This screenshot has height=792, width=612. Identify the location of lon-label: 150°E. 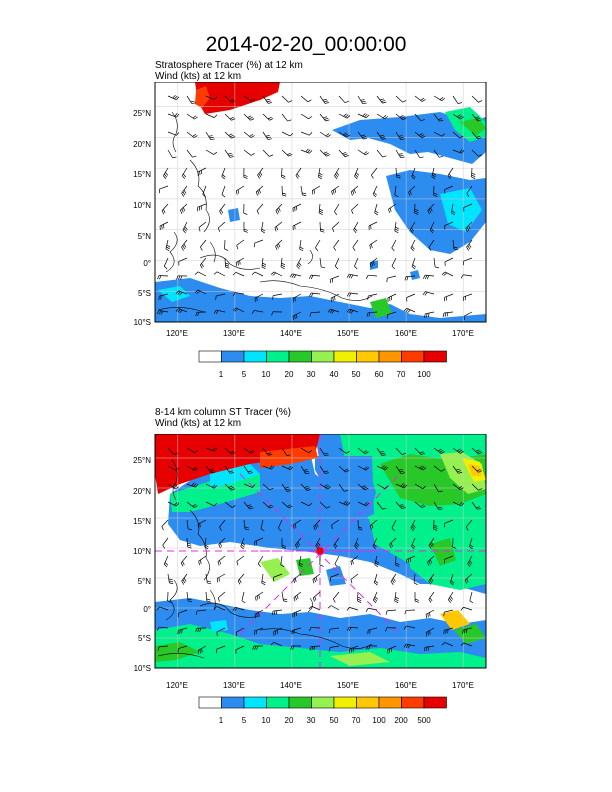
(348, 333).